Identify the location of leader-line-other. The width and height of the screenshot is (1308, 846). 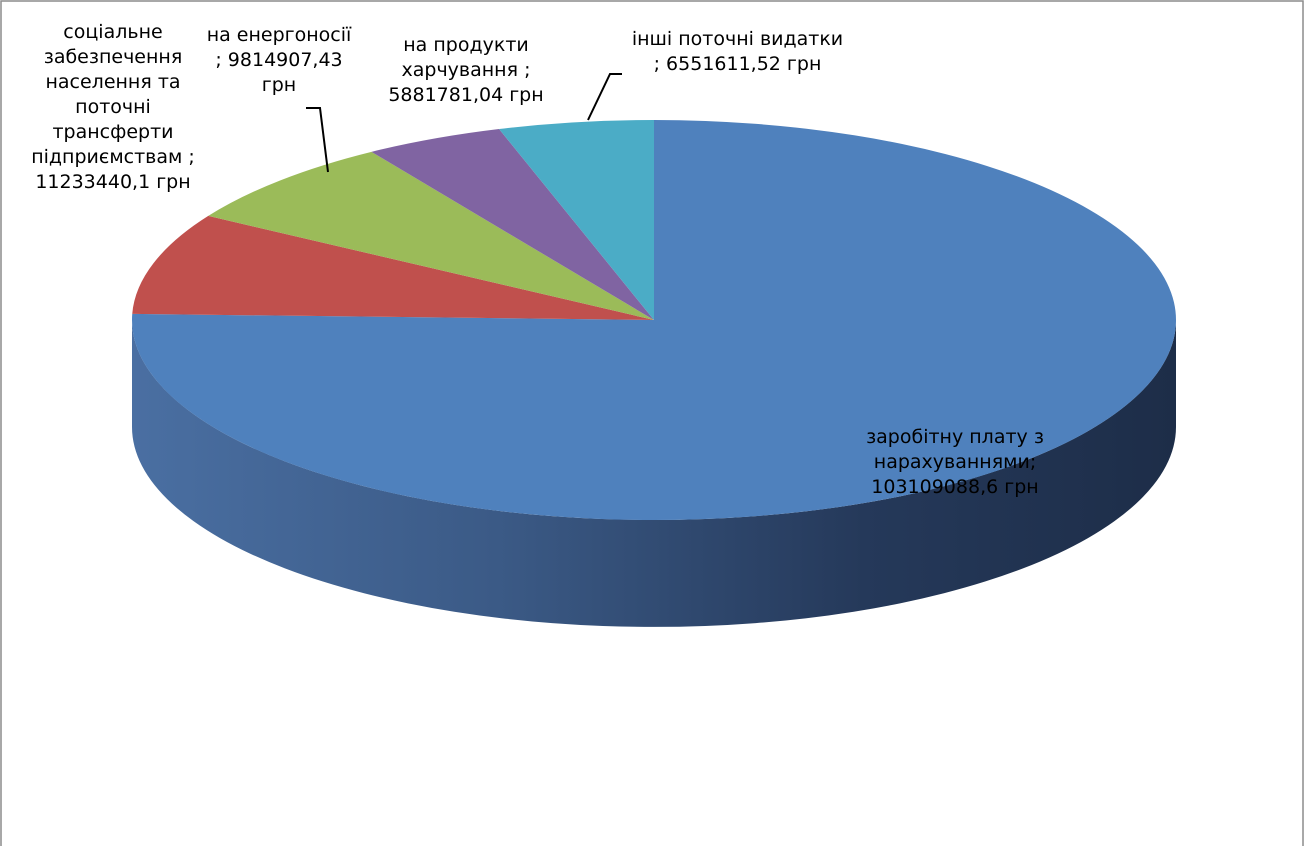
(604, 97).